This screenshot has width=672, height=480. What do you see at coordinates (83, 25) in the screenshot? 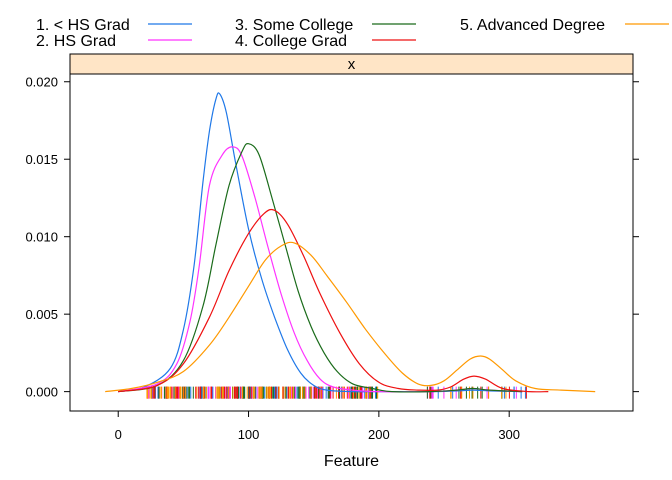
I see `legend-label-series-1: 1. < HS Grad` at bounding box center [83, 25].